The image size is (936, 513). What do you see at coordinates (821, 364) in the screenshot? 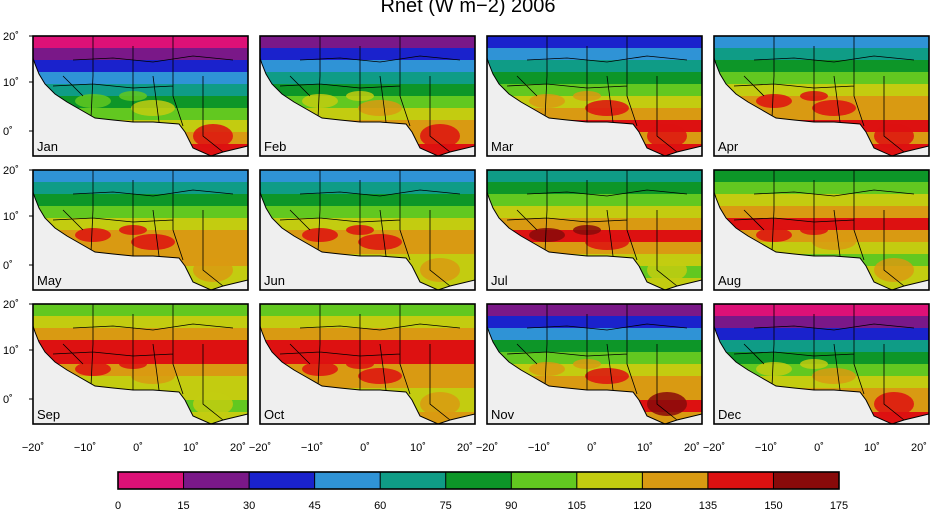
I see `map-panel-dec: Dec` at bounding box center [821, 364].